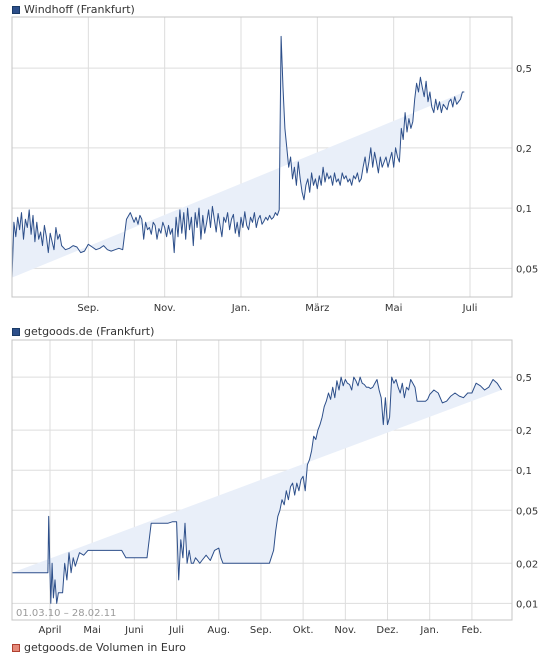 This screenshot has width=559, height=654. I want to click on chart-2-title: getgoods.de (Frankfurt), so click(83, 331).